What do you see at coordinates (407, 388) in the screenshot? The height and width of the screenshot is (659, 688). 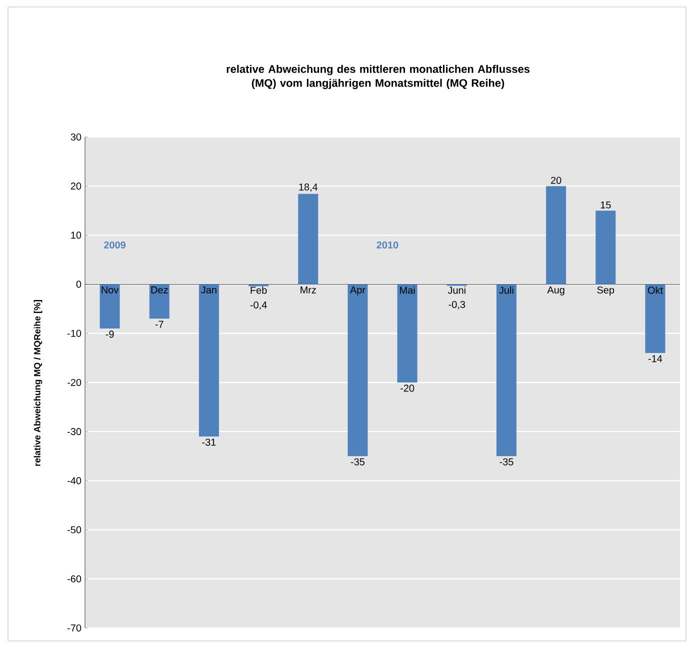 I see `data-label: -20` at bounding box center [407, 388].